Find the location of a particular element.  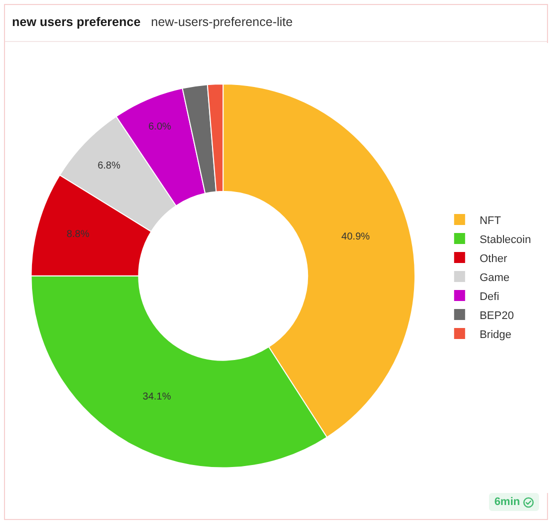

data-label: 6.0% is located at coordinates (160, 127).